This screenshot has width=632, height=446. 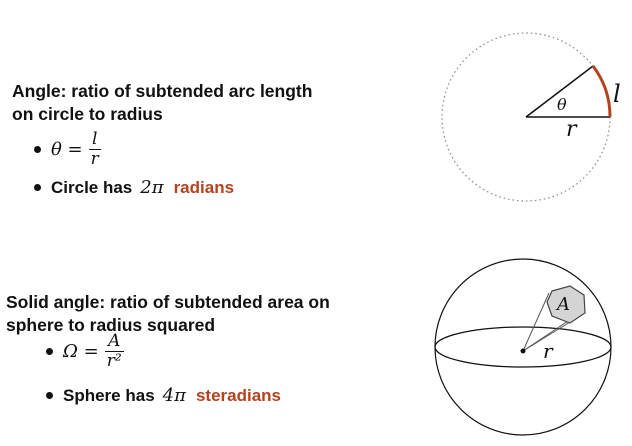 What do you see at coordinates (572, 129) in the screenshot?
I see `r-label-circle: r` at bounding box center [572, 129].